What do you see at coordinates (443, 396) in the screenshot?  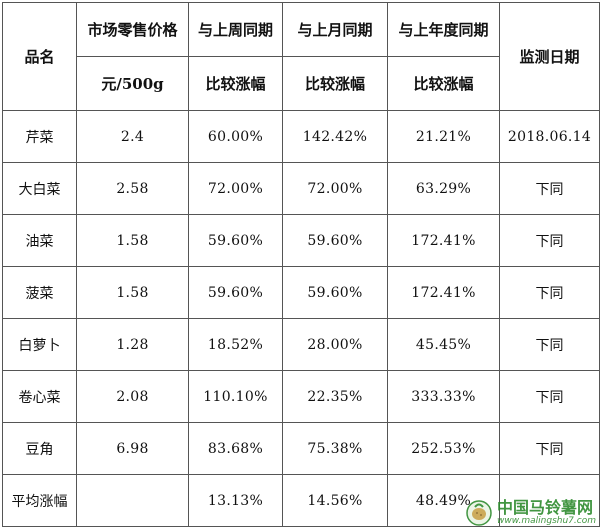 I see `cell-year: 333.33%` at bounding box center [443, 396].